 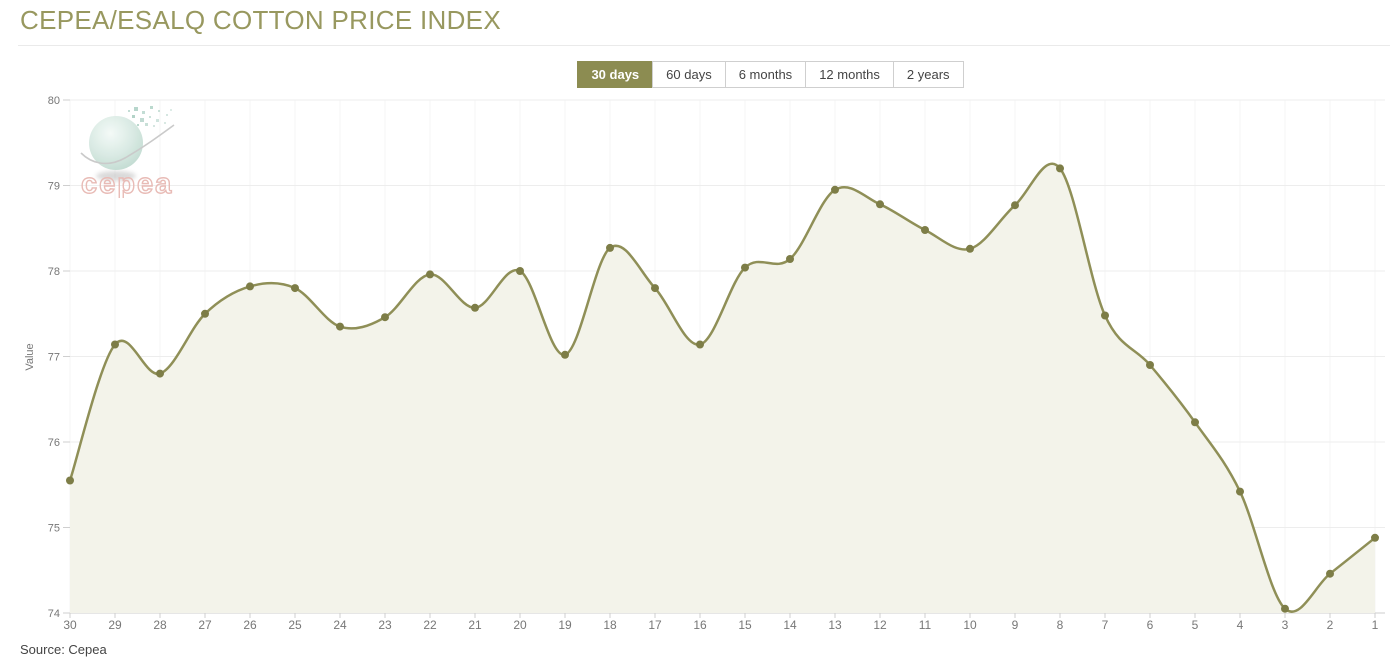 What do you see at coordinates (54, 272) in the screenshot?
I see `y-tick-label: 78` at bounding box center [54, 272].